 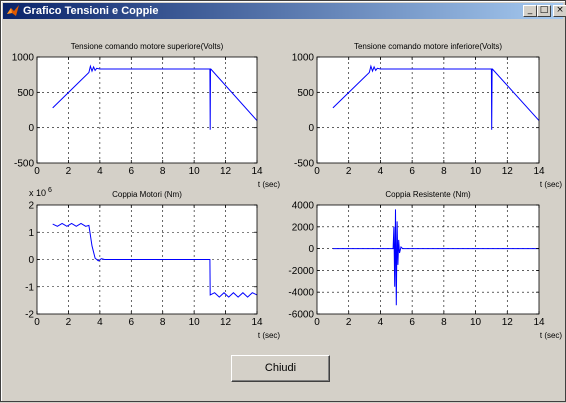 What do you see at coordinates (132, 322) in the screenshot?
I see `chart-3-x-tick-label: 6` at bounding box center [132, 322].